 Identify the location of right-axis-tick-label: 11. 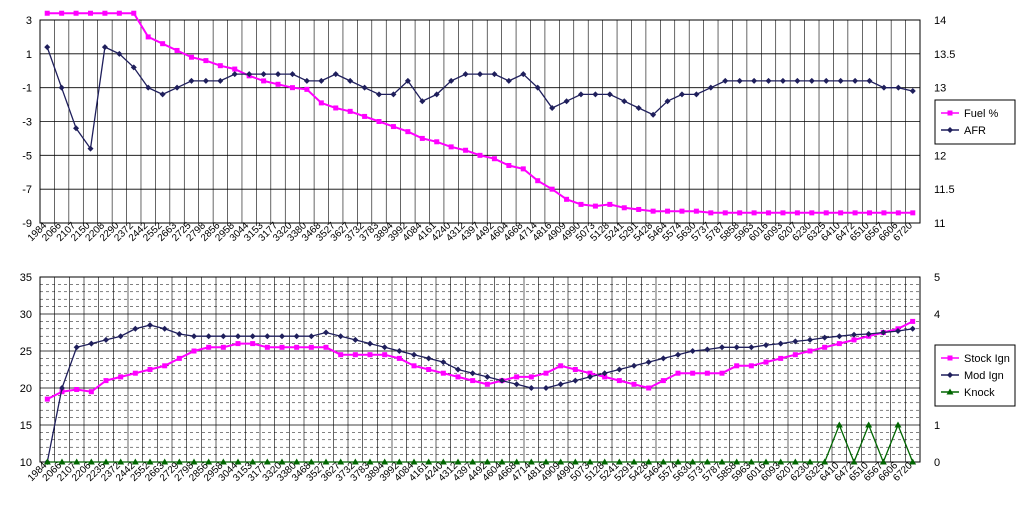
(939, 224).